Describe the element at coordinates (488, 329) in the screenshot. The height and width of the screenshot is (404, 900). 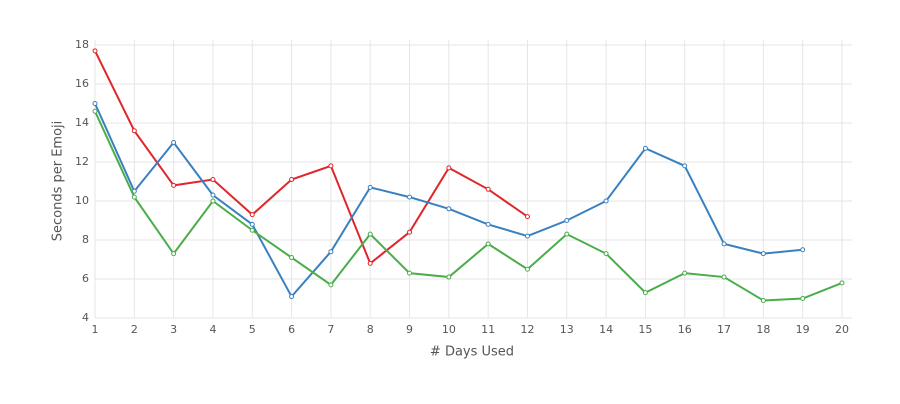
I see `x-tick-label: 11` at that location.